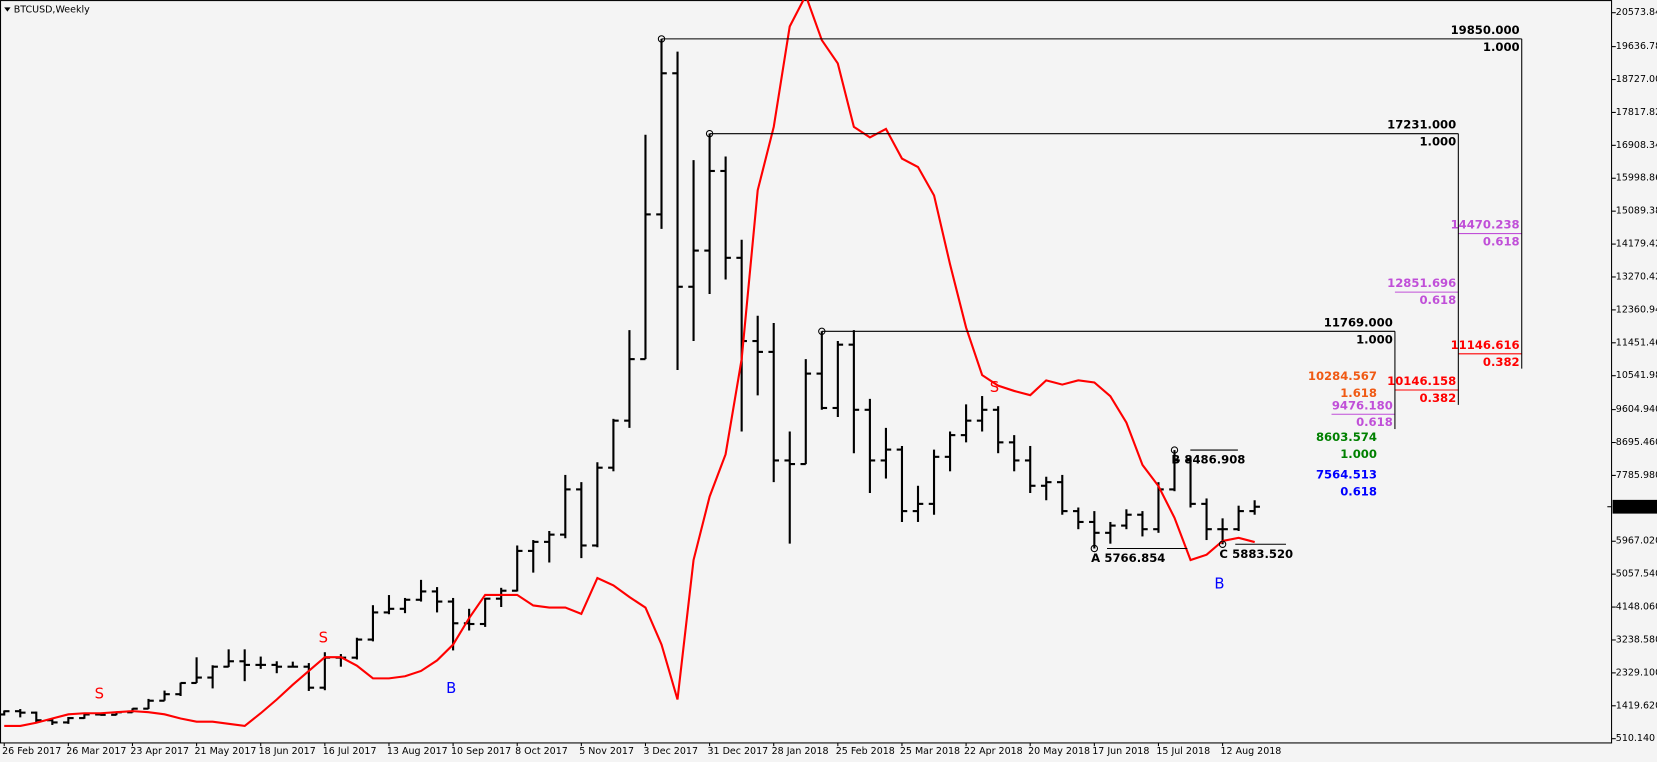 The image size is (1657, 762). What do you see at coordinates (1636, 475) in the screenshot?
I see `y-tick-label: 7785.980` at bounding box center [1636, 475].